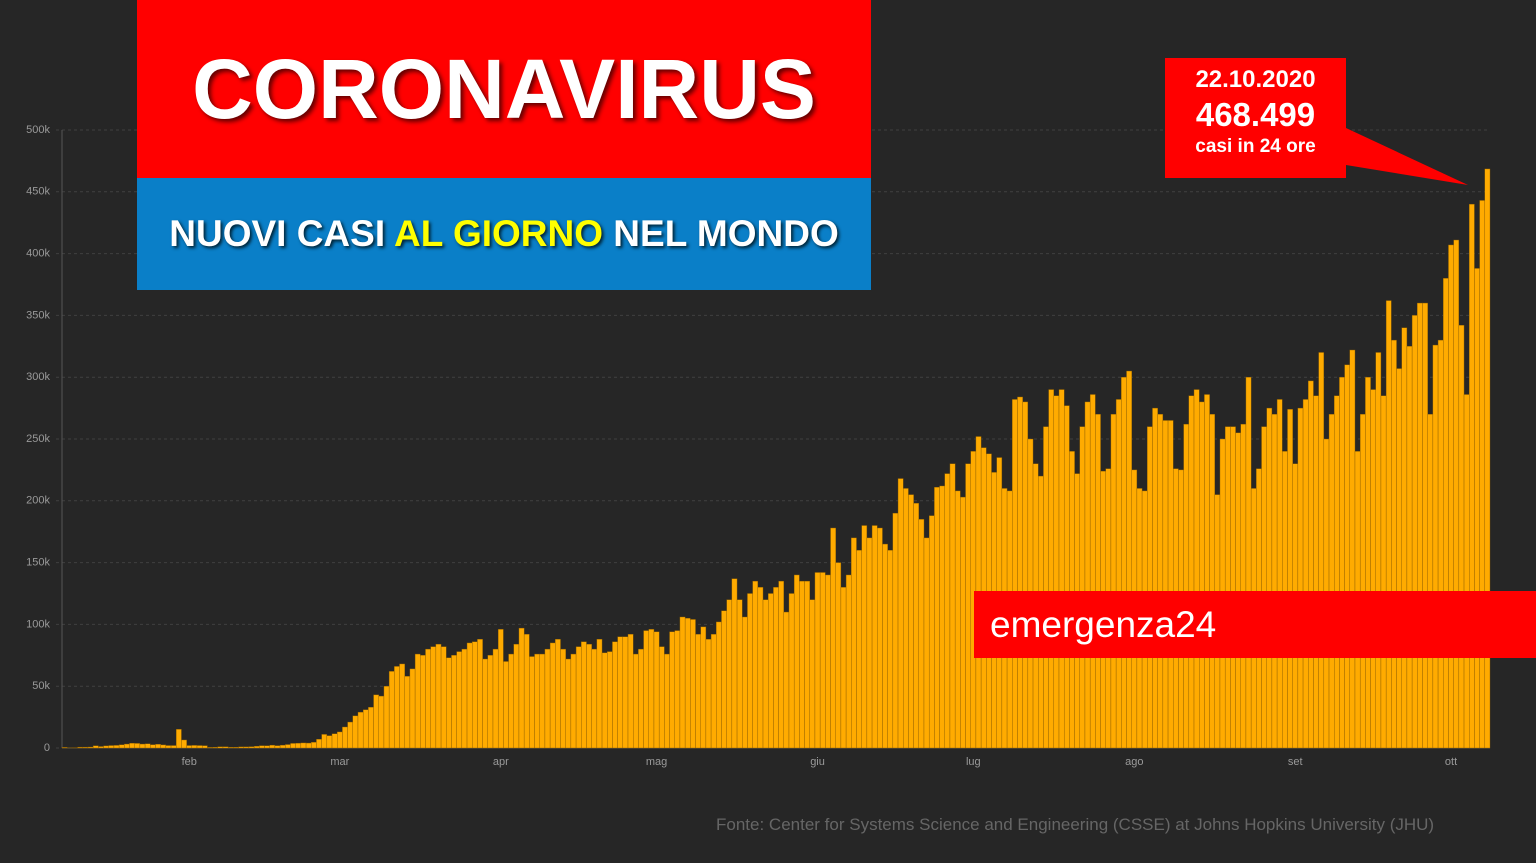 This screenshot has width=1536, height=863. Describe the element at coordinates (1255, 118) in the screenshot. I see `annotation-box: 22.10.2020 468.499 casi in 24 ore` at that location.